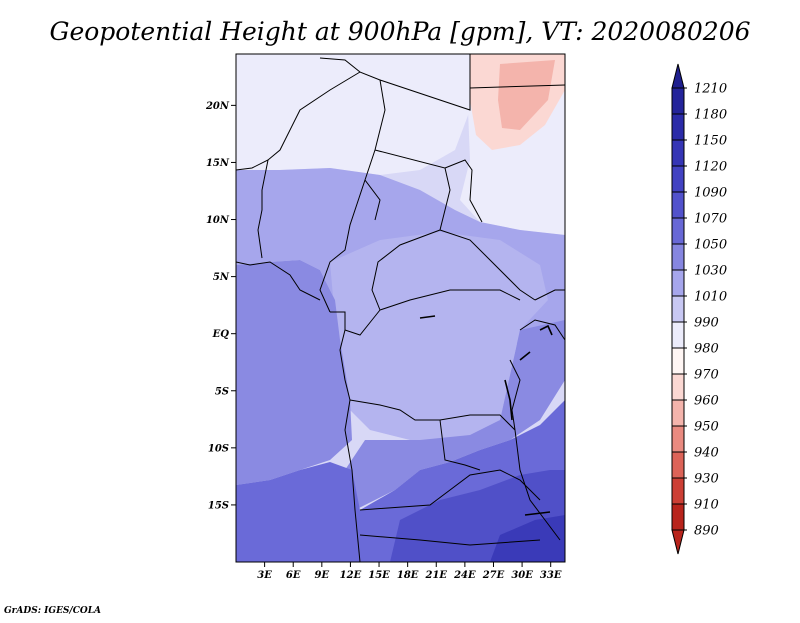 This screenshot has width=800, height=623. I want to click on lat-tick-label: 10S, so click(218, 448).